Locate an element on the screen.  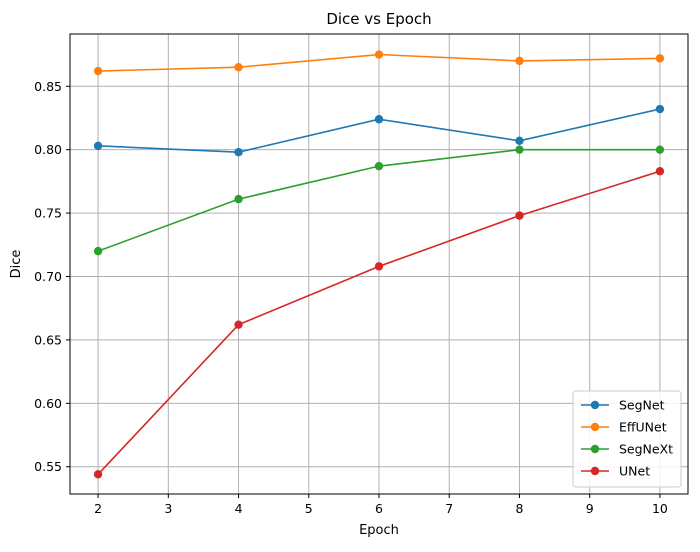
y-axis-label: Dice is located at coordinates (16, 264).